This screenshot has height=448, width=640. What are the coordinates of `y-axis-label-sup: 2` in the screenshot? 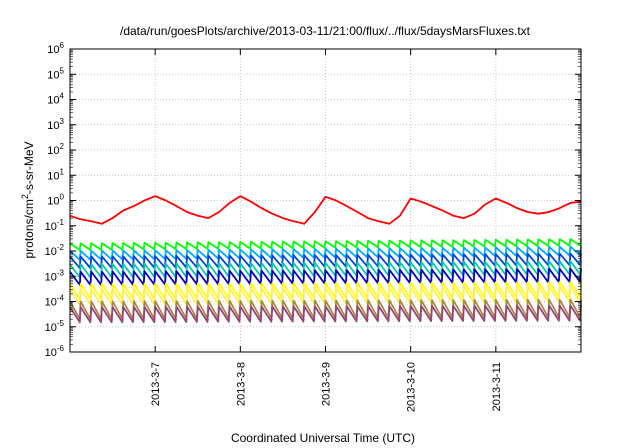 It's located at (25, 196).